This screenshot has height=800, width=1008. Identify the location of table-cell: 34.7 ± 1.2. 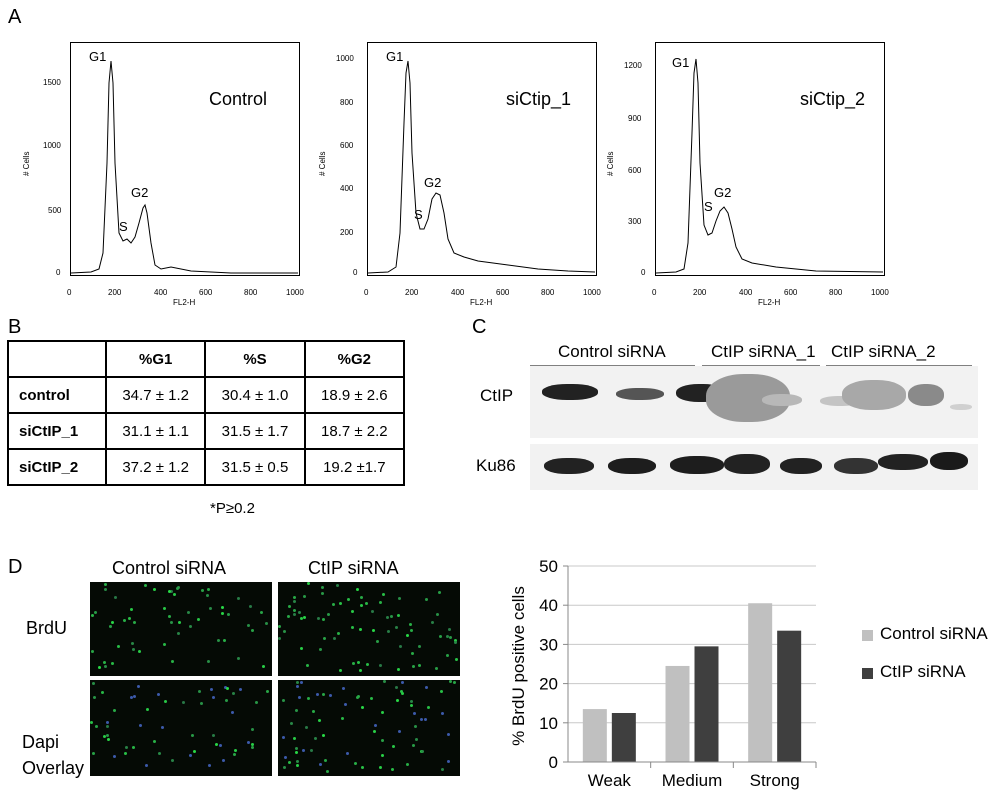
(155, 395).